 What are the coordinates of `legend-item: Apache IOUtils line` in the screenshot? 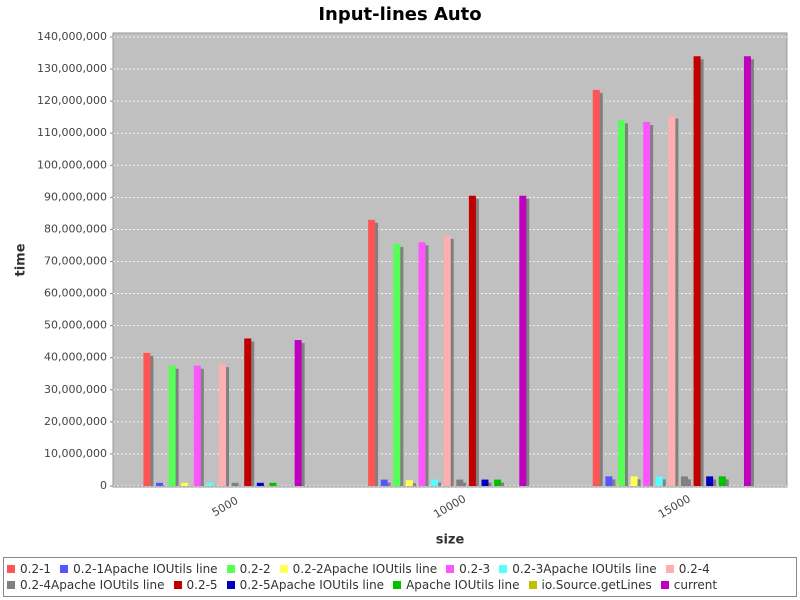 It's located at (456, 585).